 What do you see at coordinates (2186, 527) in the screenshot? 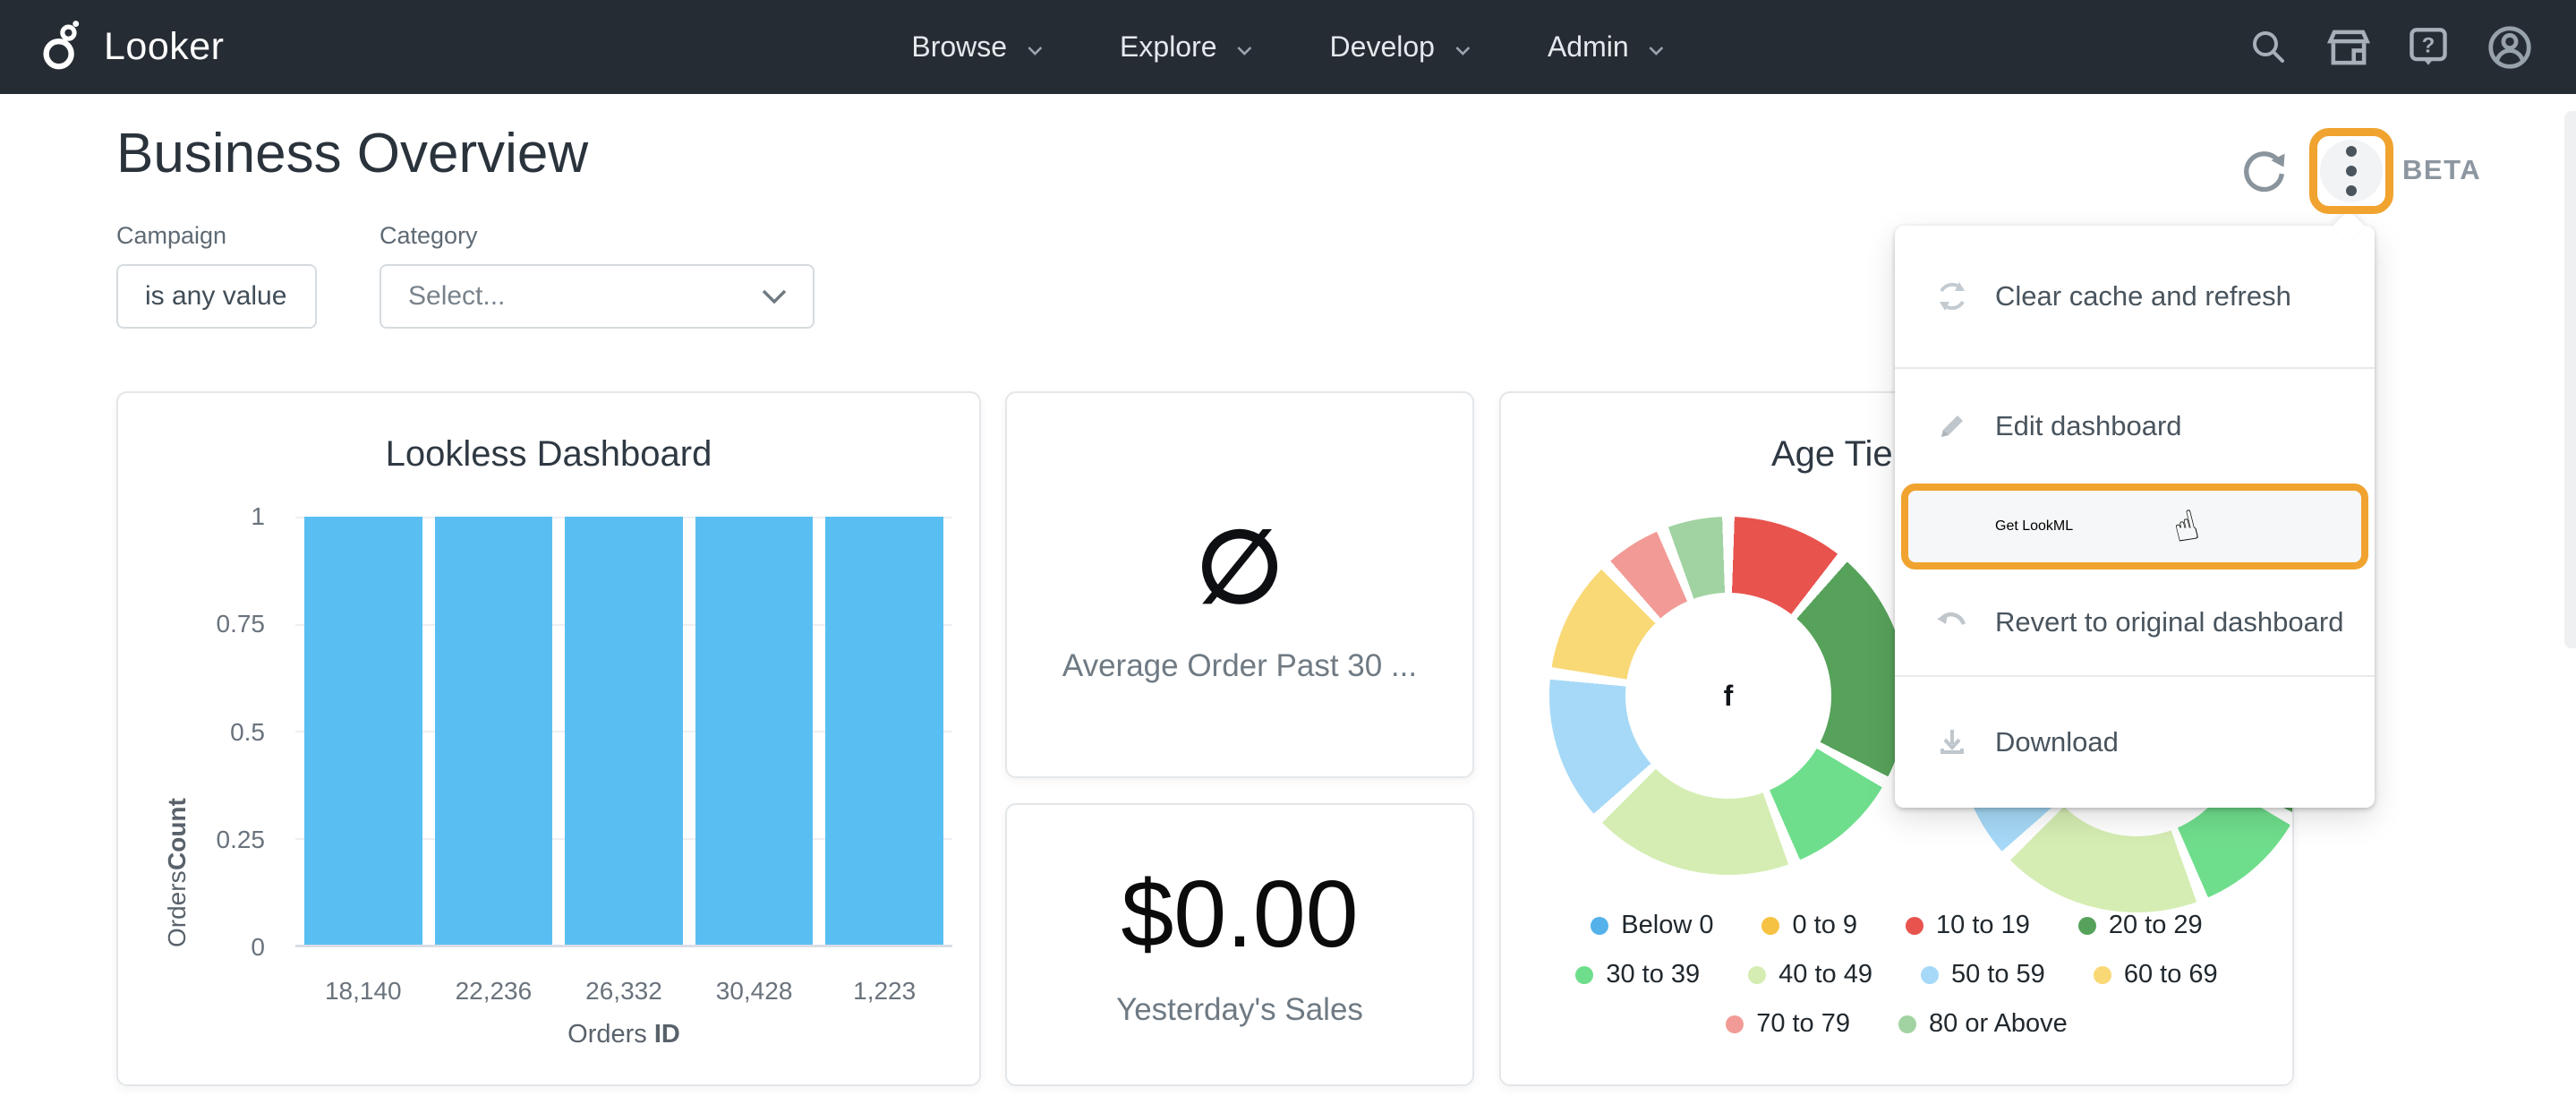
I see `cursor-hand-icon: ☝` at bounding box center [2186, 527].